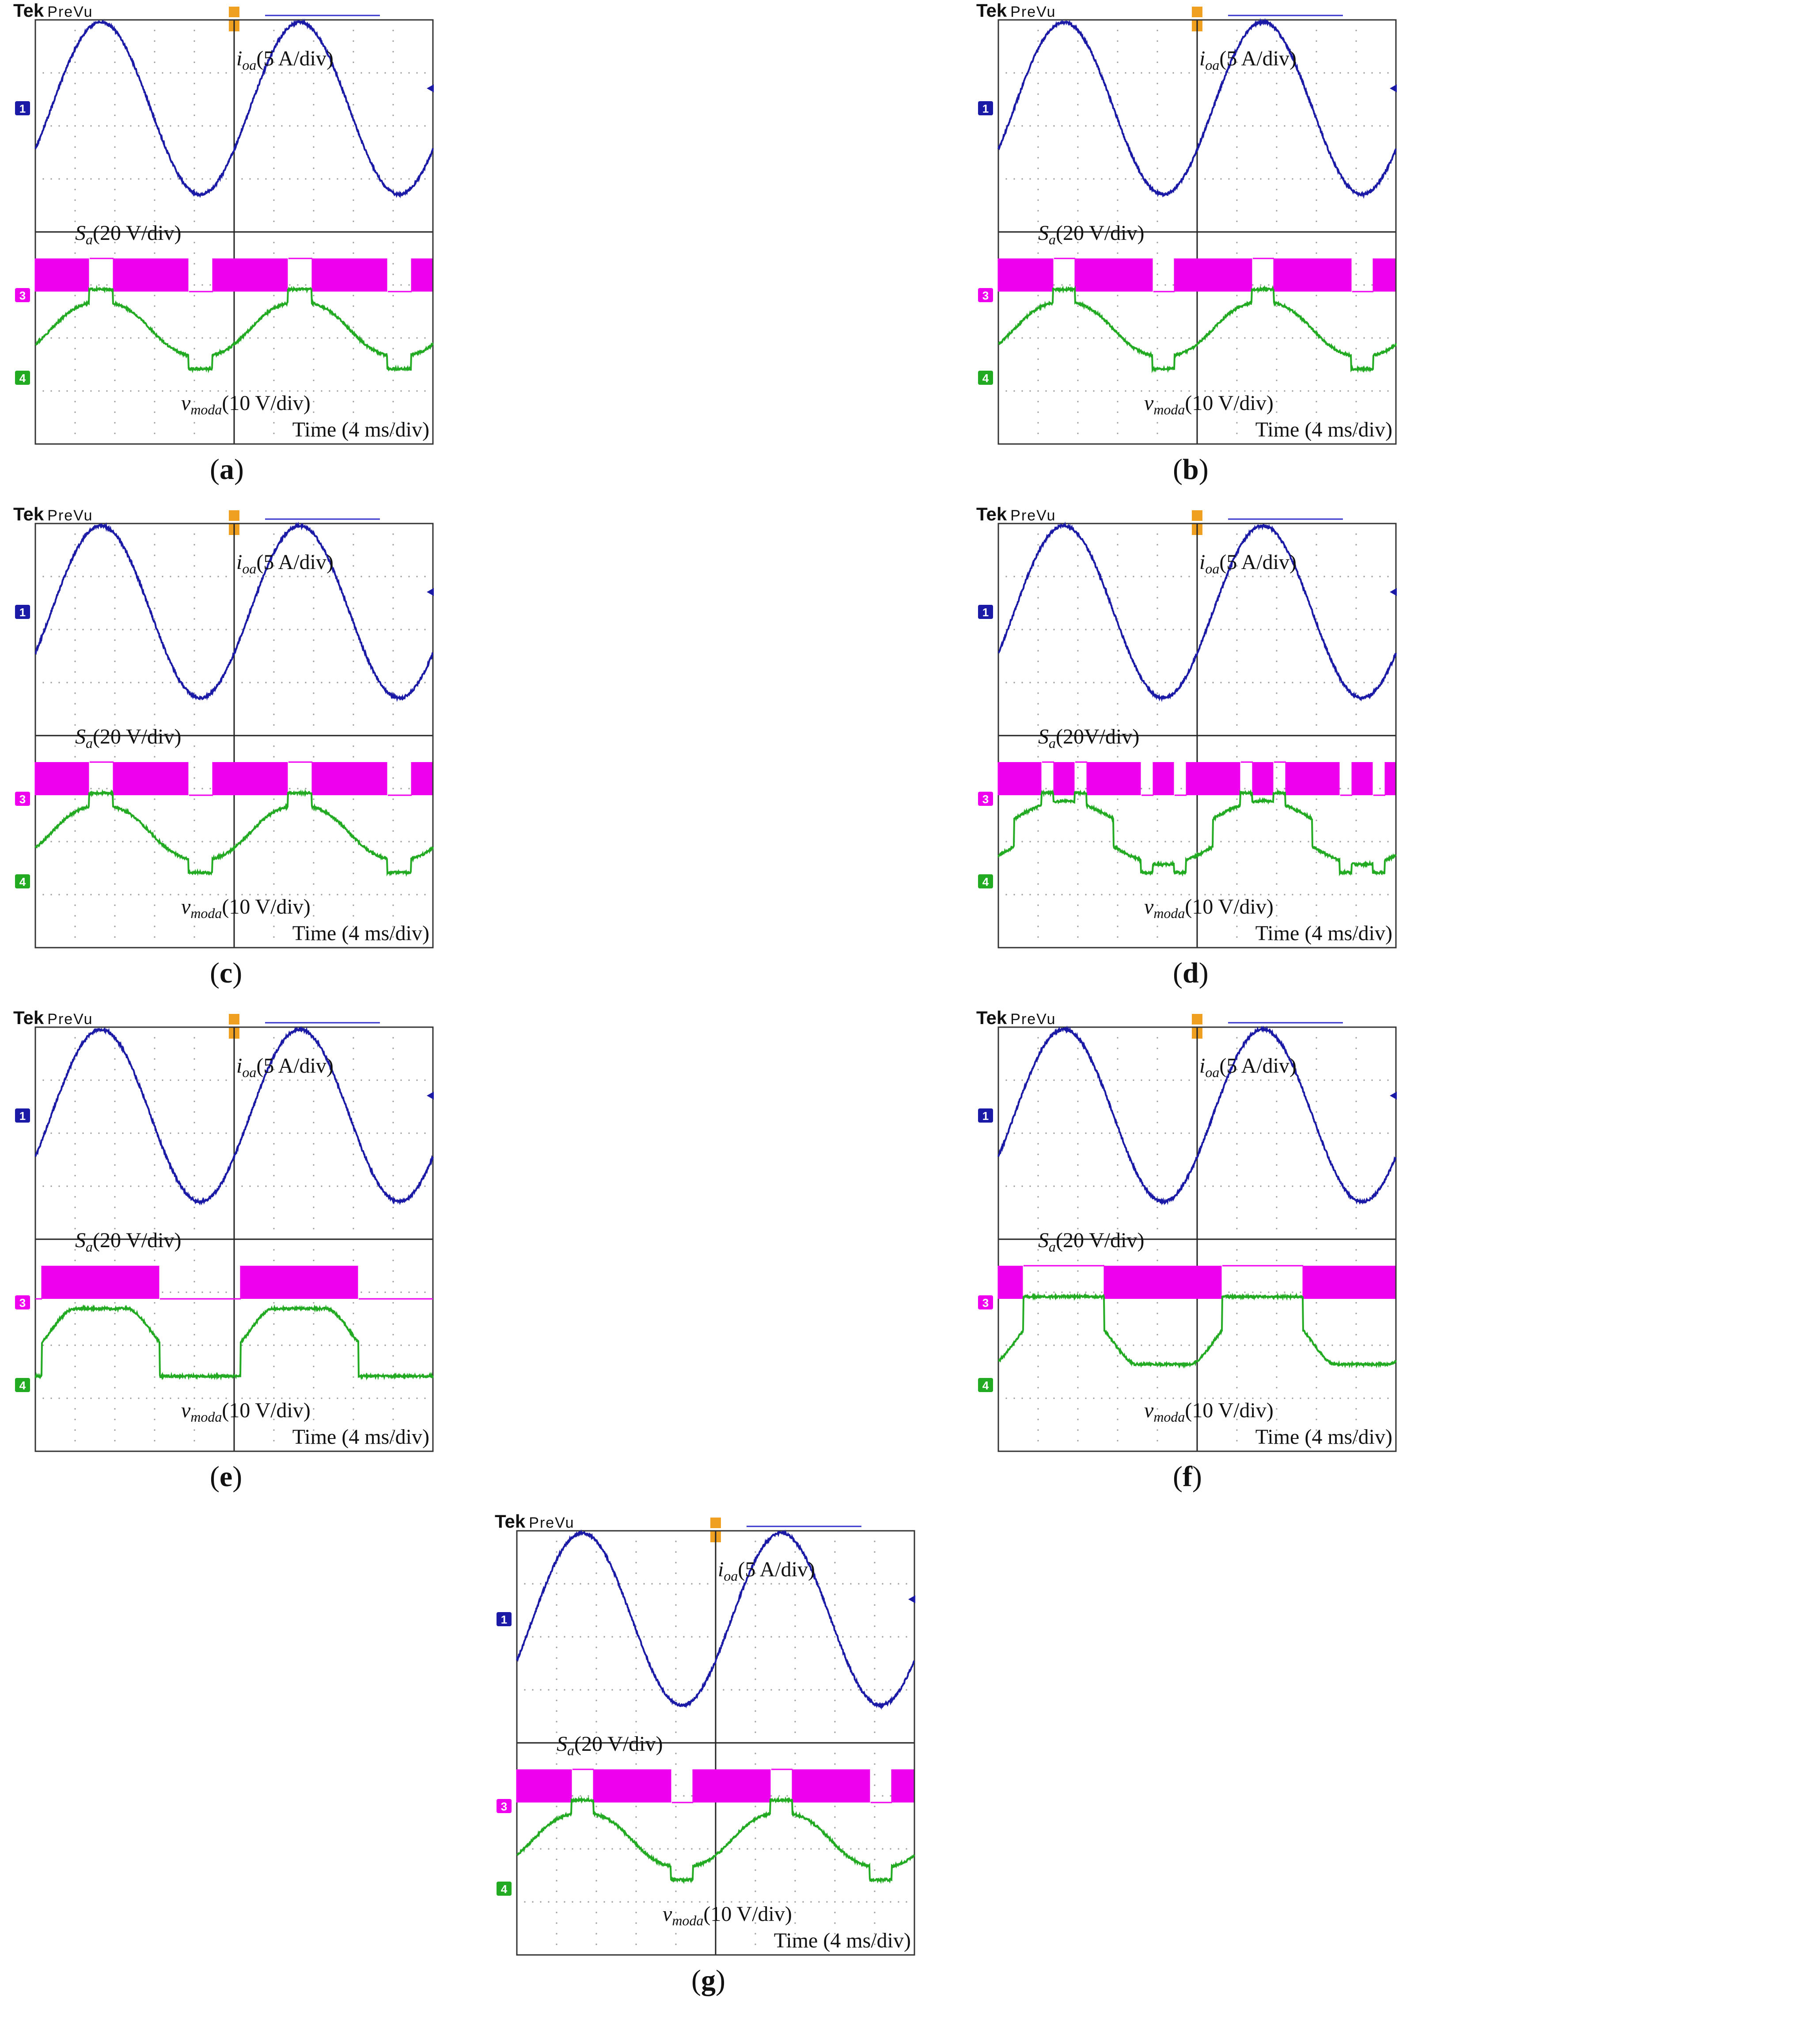 The width and height of the screenshot is (1820, 2034). What do you see at coordinates (250, 65) in the screenshot?
I see `current-subscript: oa` at bounding box center [250, 65].